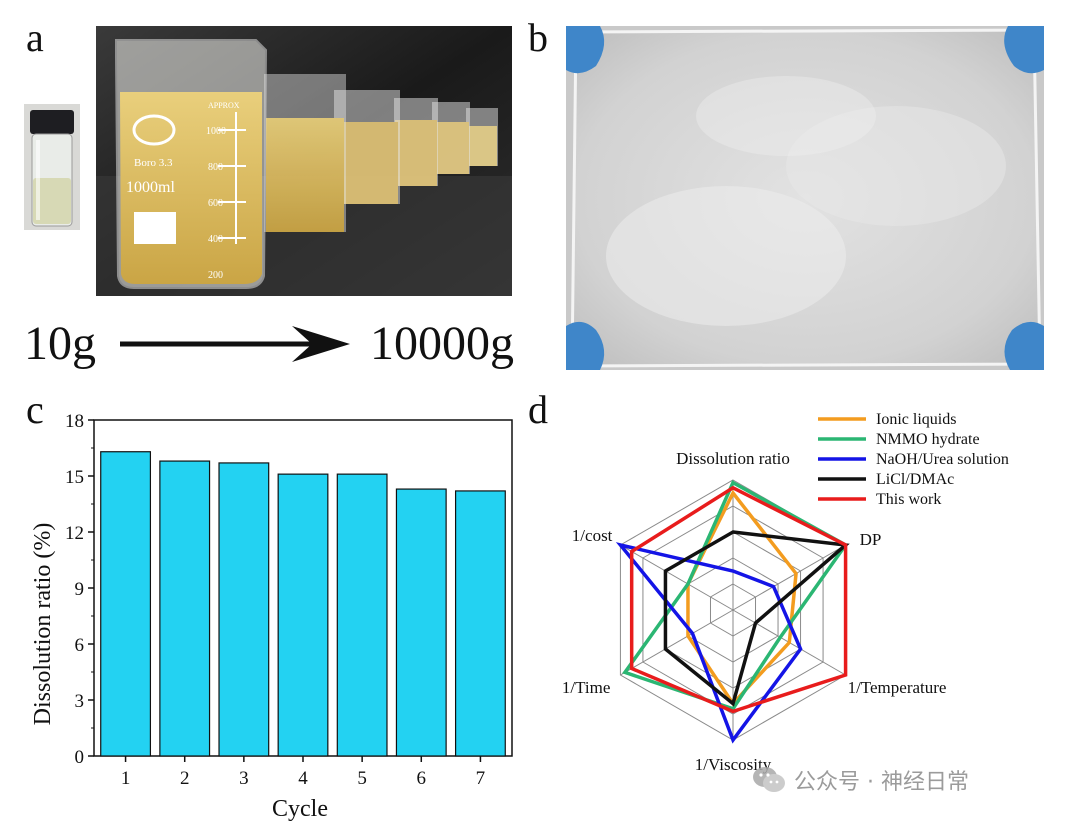 The width and height of the screenshot is (1080, 824). I want to click on graduation-400: 400, so click(215, 239).